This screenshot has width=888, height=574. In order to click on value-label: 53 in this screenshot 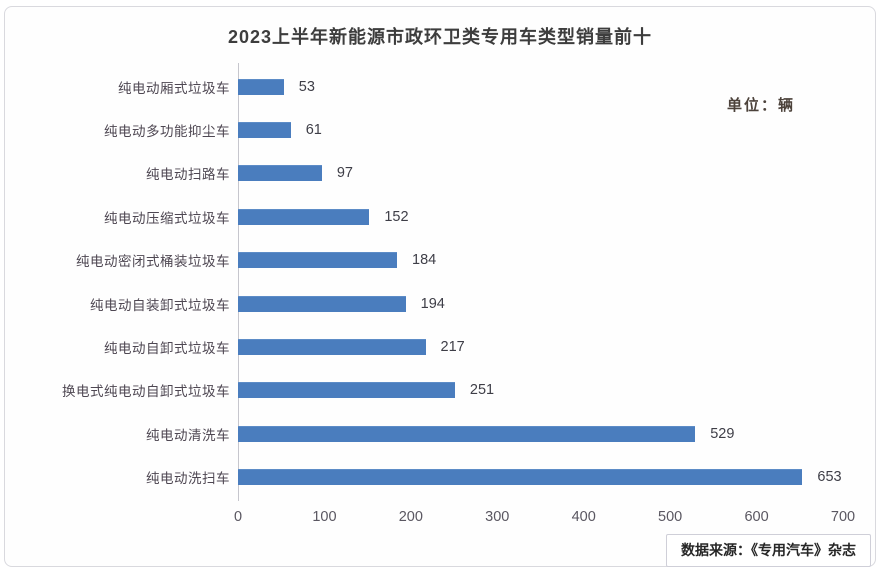, I will do `click(306, 86)`.